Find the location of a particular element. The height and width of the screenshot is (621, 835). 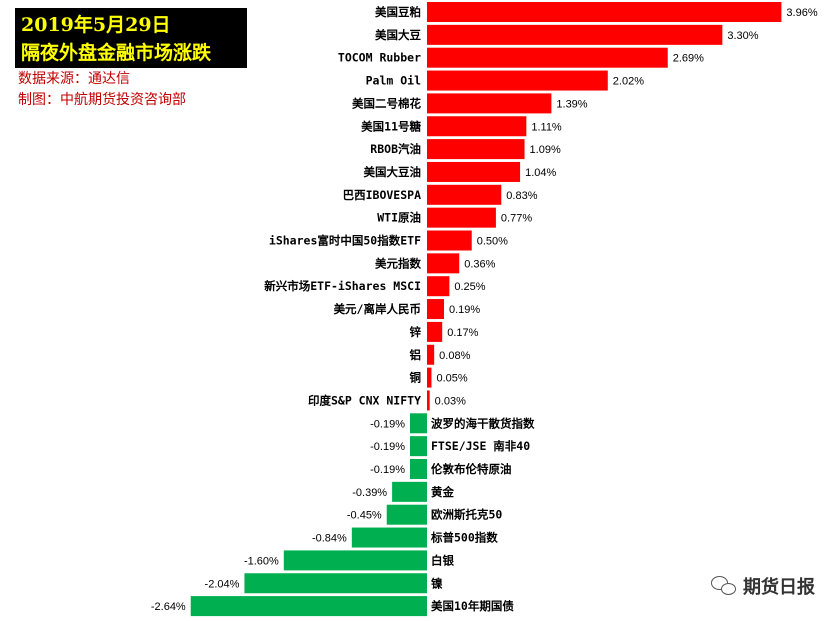

watermark: 期货日报 is located at coordinates (763, 586).